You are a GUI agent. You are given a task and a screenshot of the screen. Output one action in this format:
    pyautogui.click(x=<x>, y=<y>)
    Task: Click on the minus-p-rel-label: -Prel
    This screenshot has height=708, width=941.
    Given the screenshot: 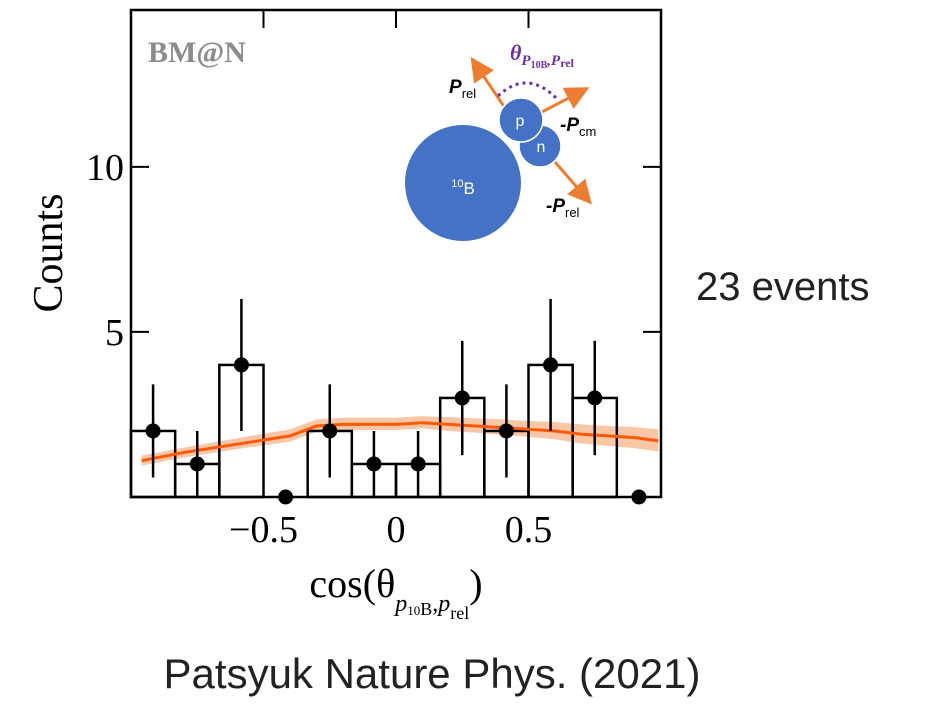 What is the action you would take?
    pyautogui.click(x=563, y=208)
    